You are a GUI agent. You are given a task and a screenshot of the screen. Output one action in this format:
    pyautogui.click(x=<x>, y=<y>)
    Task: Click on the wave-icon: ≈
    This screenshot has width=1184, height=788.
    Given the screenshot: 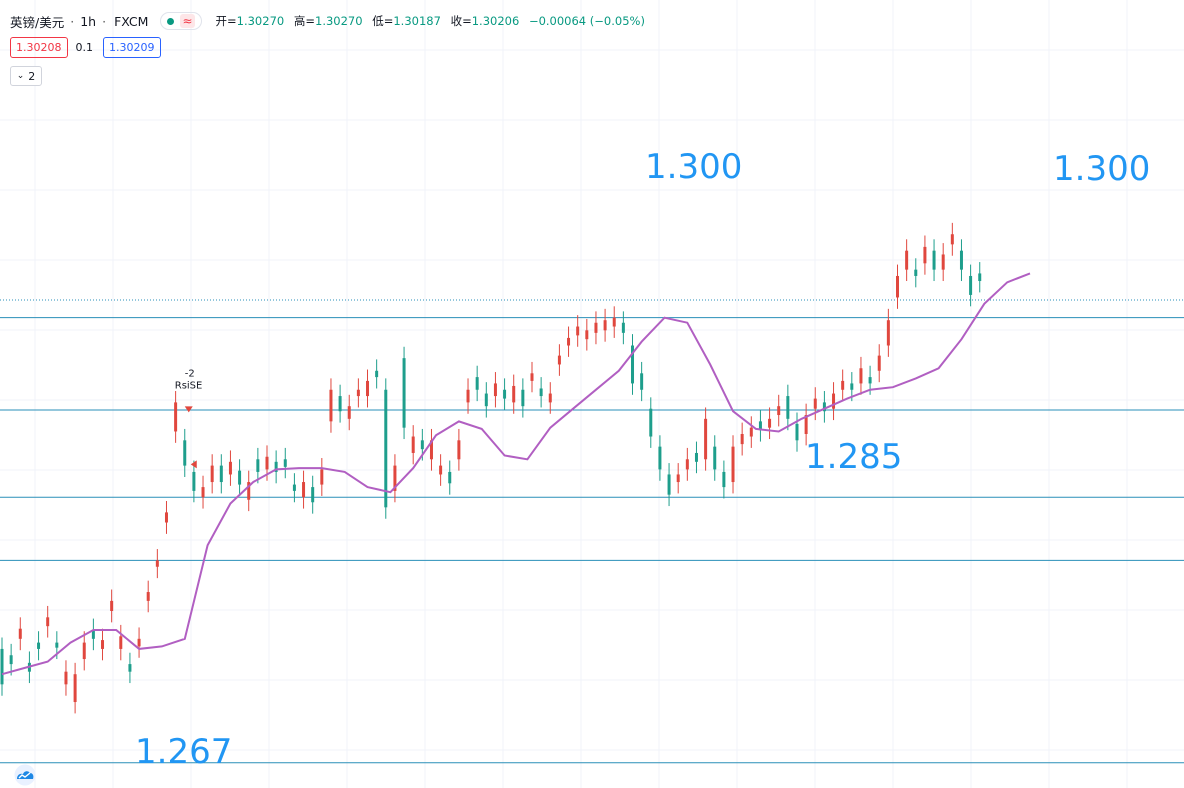 What is the action you would take?
    pyautogui.click(x=187, y=21)
    